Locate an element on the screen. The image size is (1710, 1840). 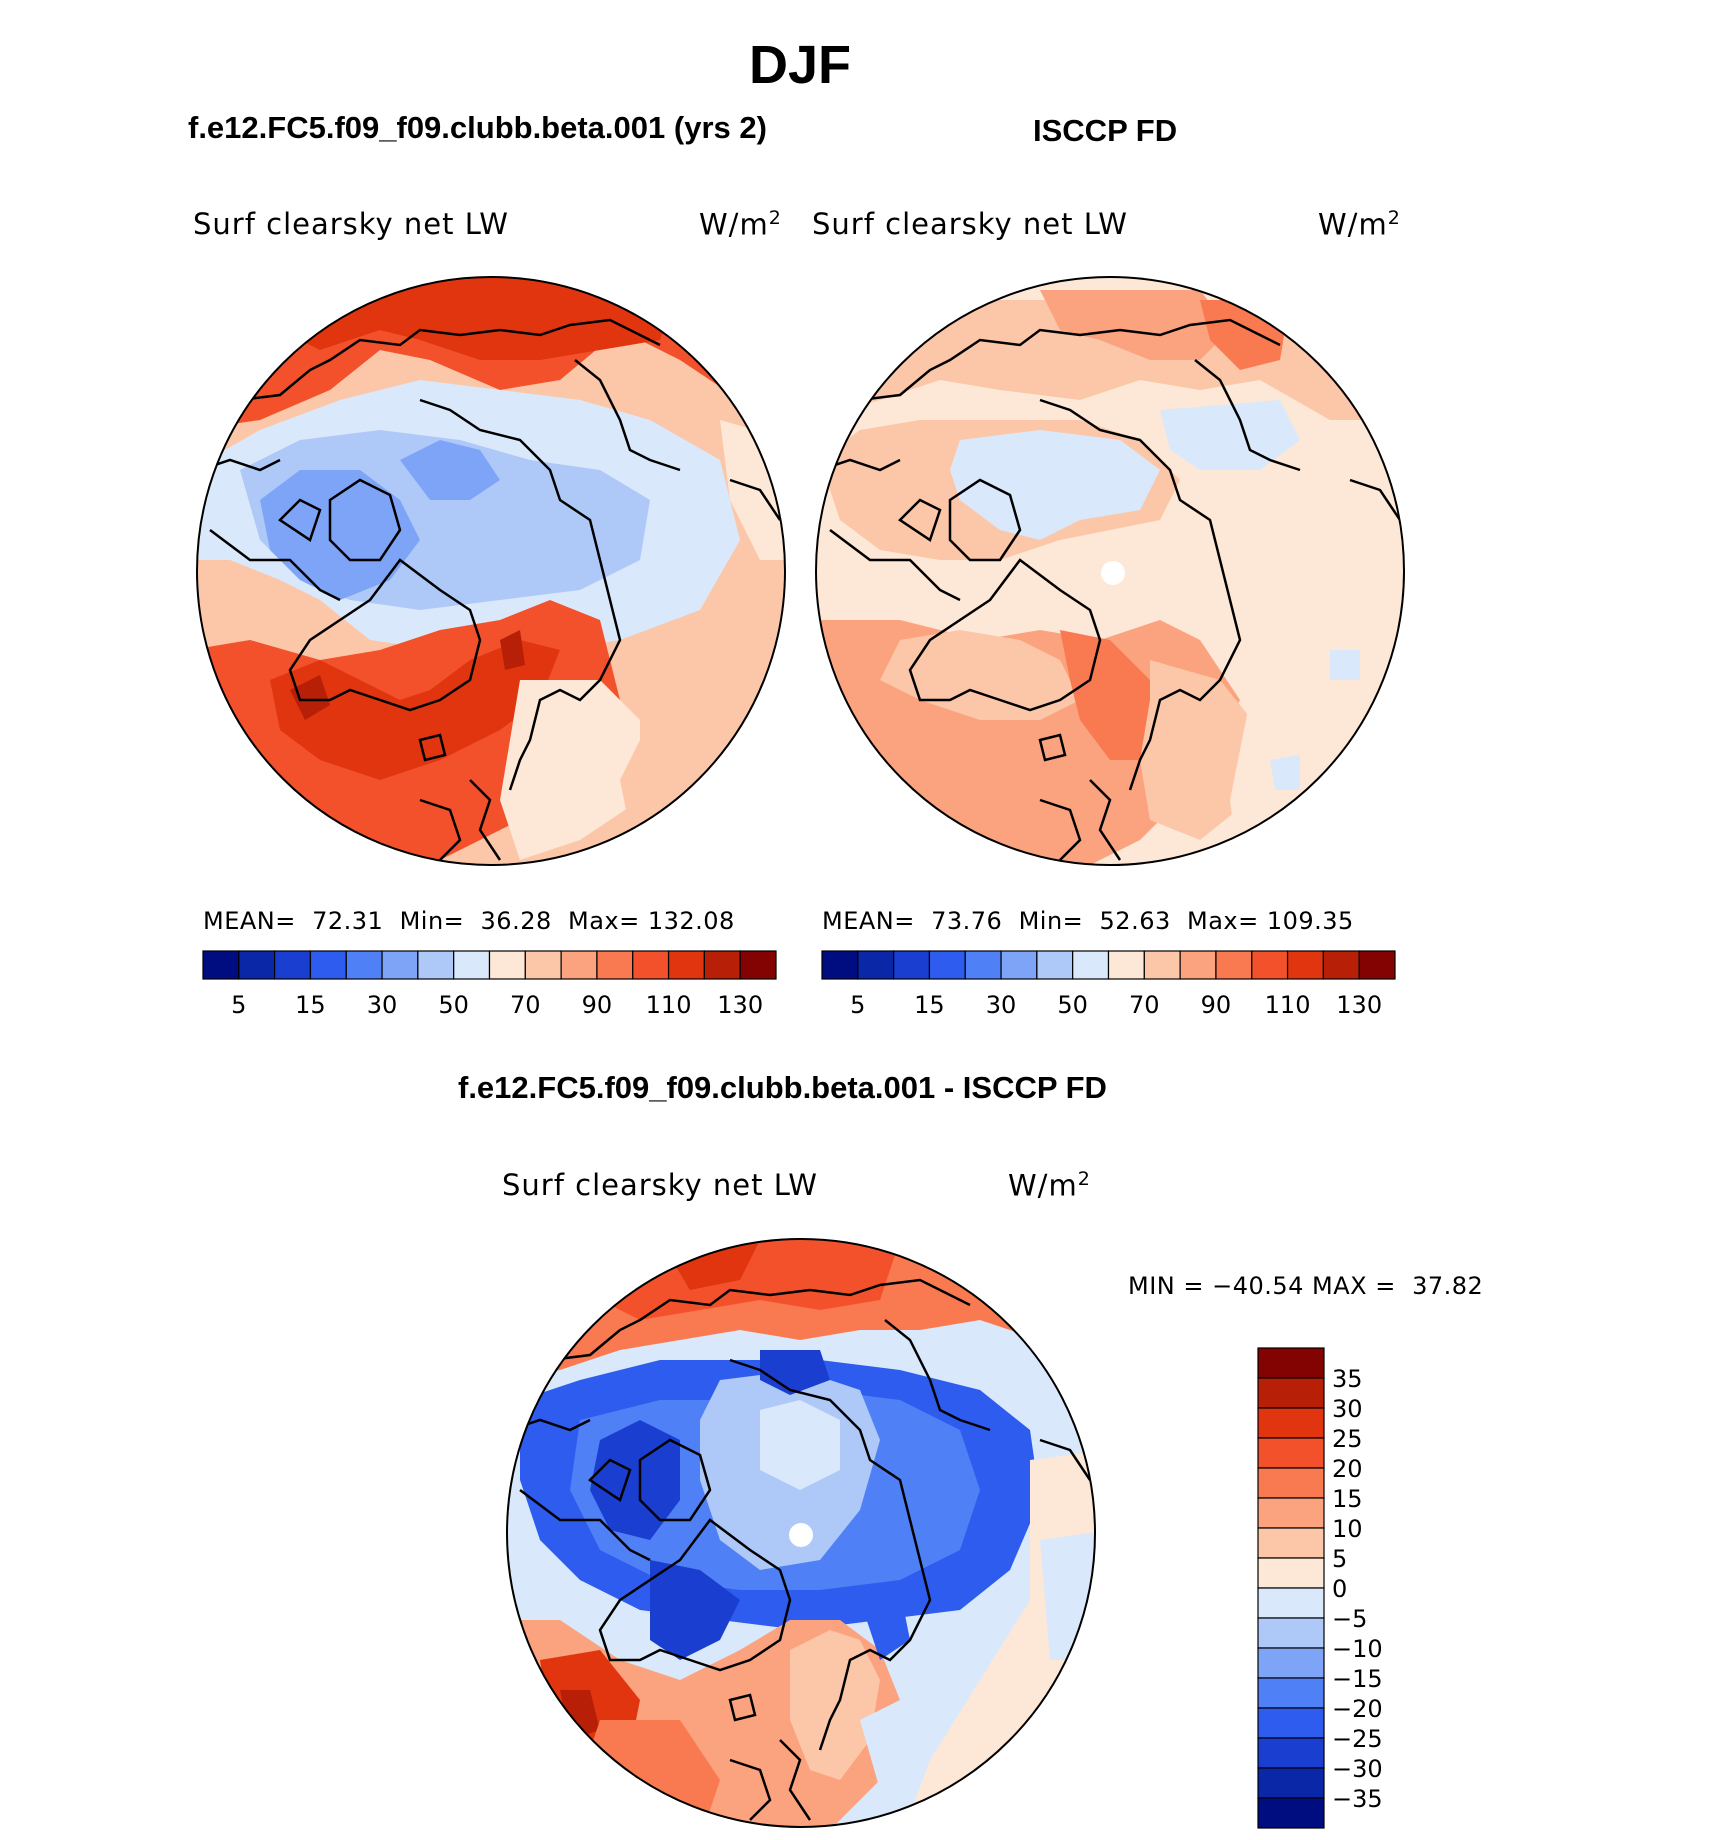
colorbar-tick-label: 35 is located at coordinates (1347, 1379).